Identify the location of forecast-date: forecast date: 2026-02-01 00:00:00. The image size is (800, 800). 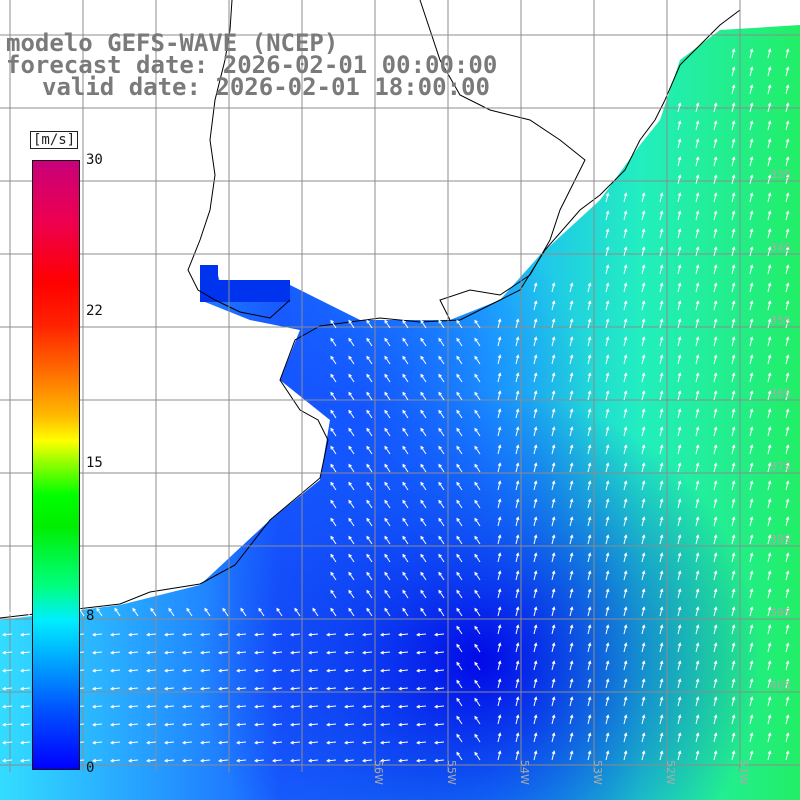
(252, 65).